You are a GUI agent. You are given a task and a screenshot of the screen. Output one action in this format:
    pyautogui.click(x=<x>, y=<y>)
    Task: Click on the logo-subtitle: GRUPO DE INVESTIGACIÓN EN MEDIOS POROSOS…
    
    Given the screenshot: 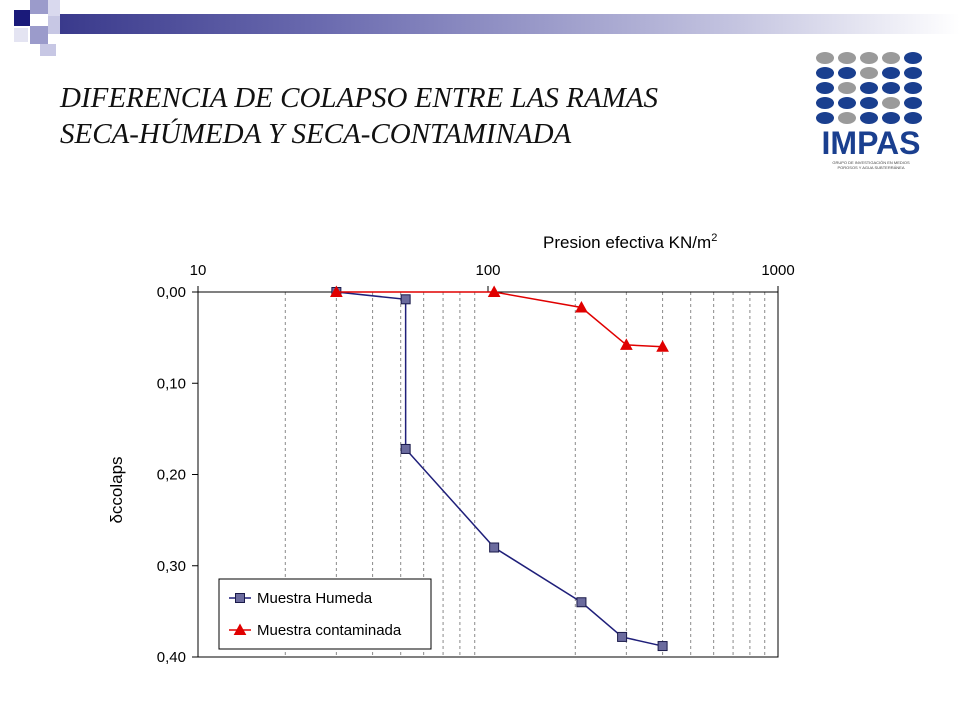 What is the action you would take?
    pyautogui.click(x=871, y=165)
    